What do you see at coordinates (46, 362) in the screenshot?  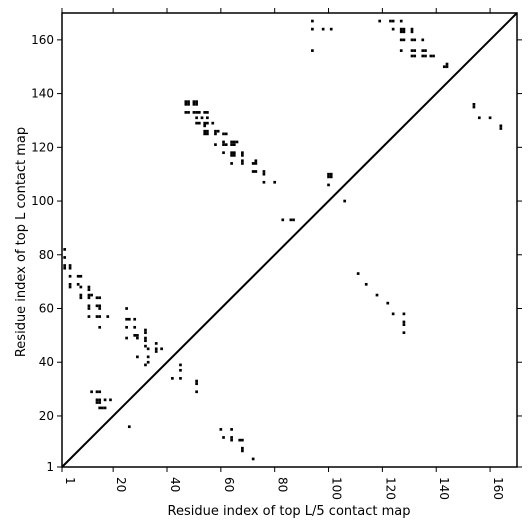 I see `y-tick-label: 40` at bounding box center [46, 362].